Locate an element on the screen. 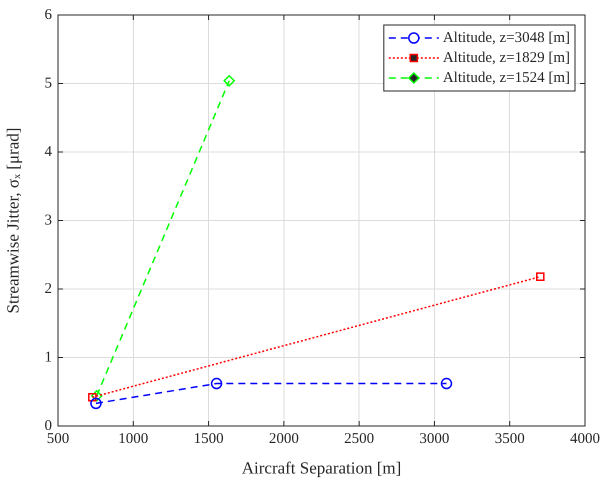  legend-label: Altitude, z=1829 [m] is located at coordinates (506, 58).